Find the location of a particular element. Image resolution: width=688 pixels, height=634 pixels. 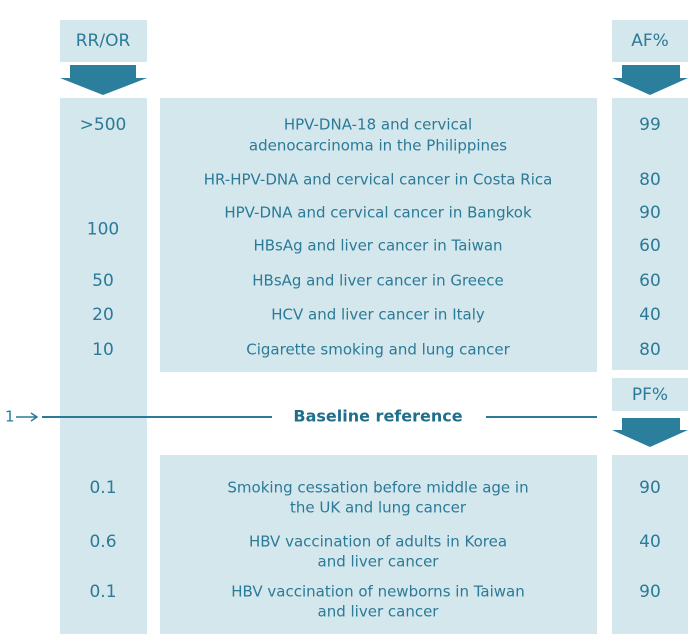

rr-value: 0.6 is located at coordinates (102, 542).